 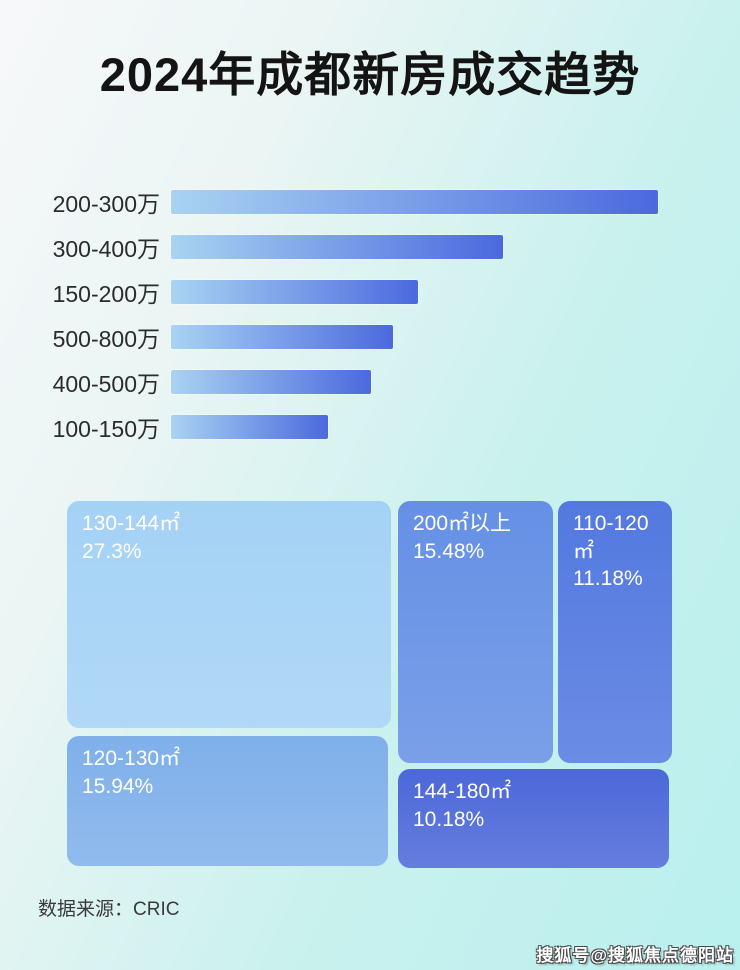 What do you see at coordinates (229, 614) in the screenshot?
I see `treemap-cell-130-144: 130-144㎡ 27.3%` at bounding box center [229, 614].